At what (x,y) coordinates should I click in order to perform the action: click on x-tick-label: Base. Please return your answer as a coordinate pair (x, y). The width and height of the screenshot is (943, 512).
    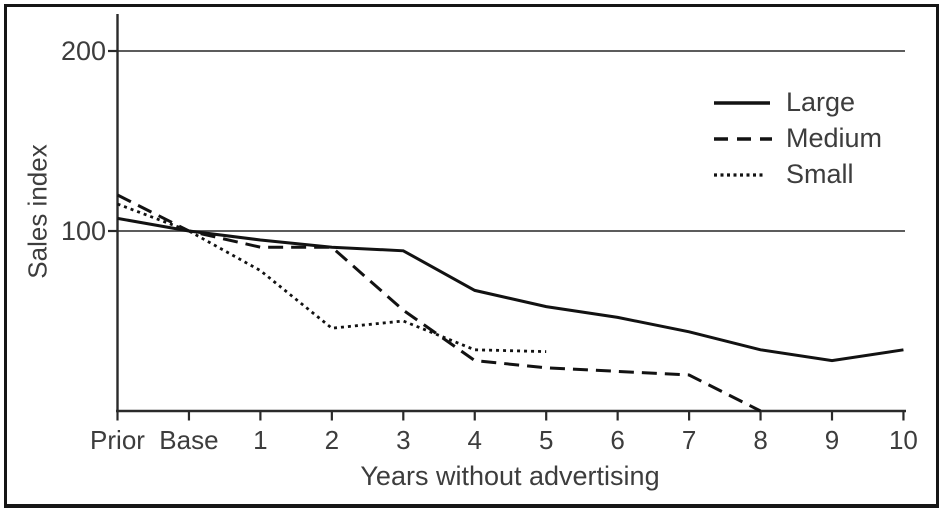
    Looking at the image, I should click on (189, 440).